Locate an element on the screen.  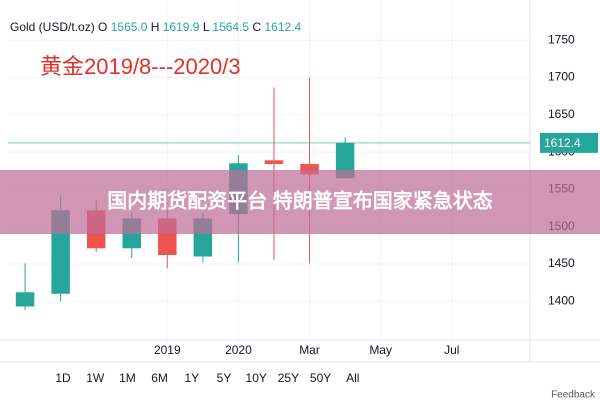
x-tick-label: May is located at coordinates (380, 350).